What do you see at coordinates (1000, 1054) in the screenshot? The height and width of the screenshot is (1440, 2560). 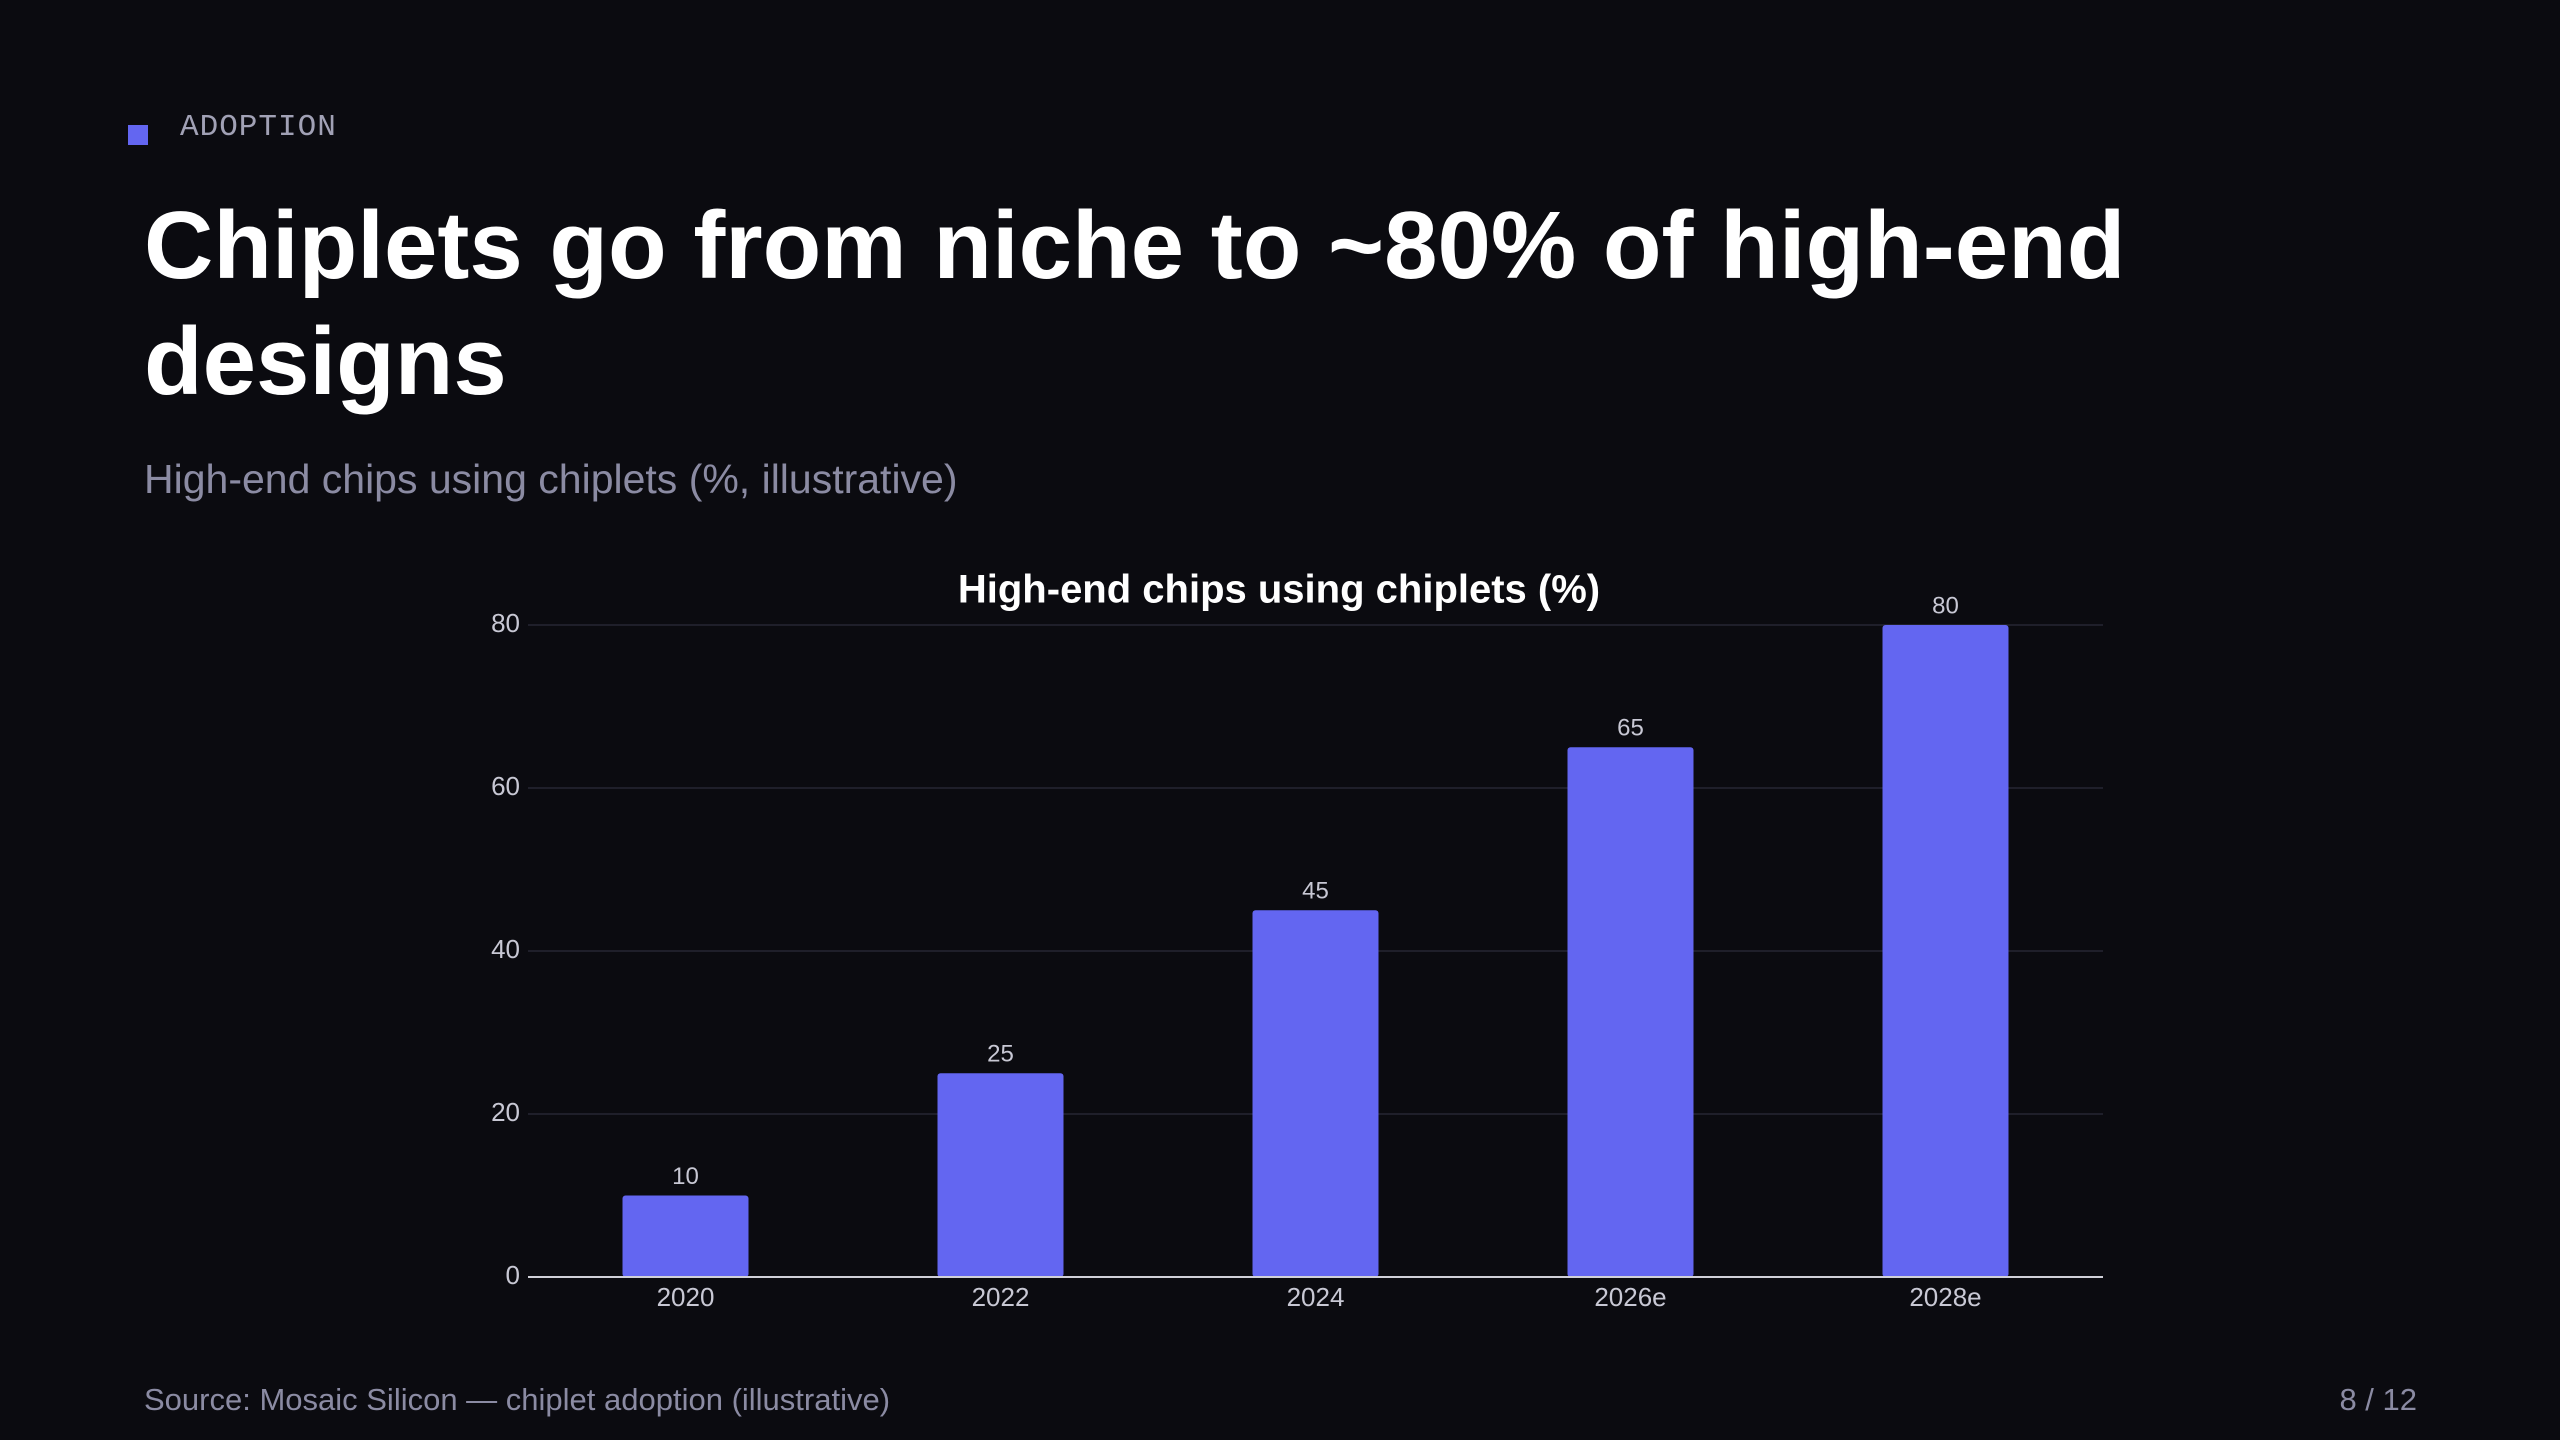 I see `value-label: 25` at bounding box center [1000, 1054].